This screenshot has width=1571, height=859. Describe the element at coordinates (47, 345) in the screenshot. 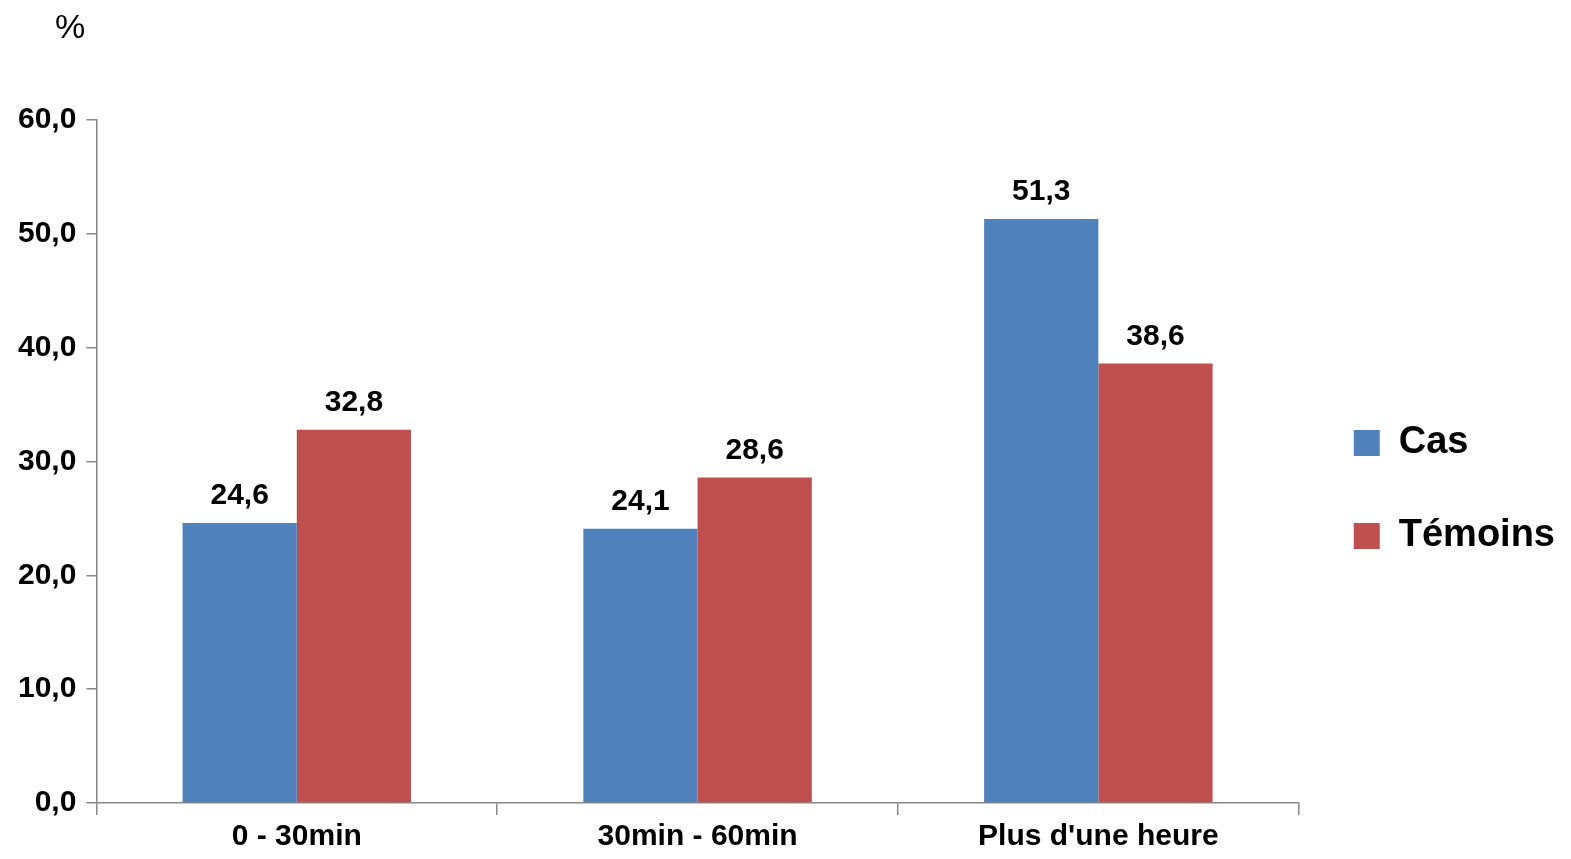

I see `y-tick-label: 40,0` at that location.